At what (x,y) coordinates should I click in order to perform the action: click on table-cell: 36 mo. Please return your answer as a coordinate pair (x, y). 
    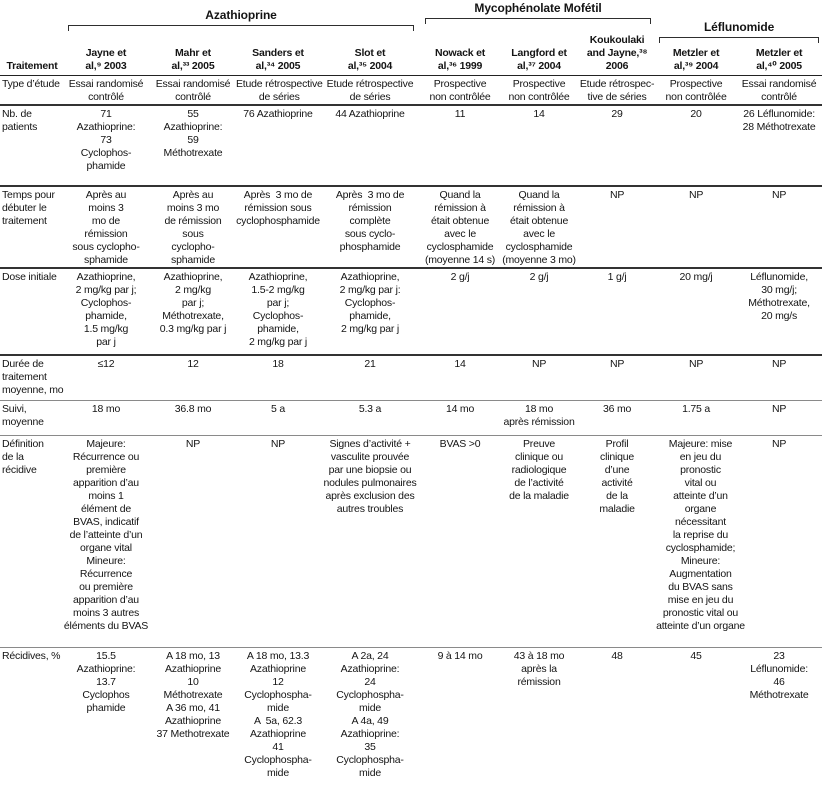
    Looking at the image, I should click on (617, 418).